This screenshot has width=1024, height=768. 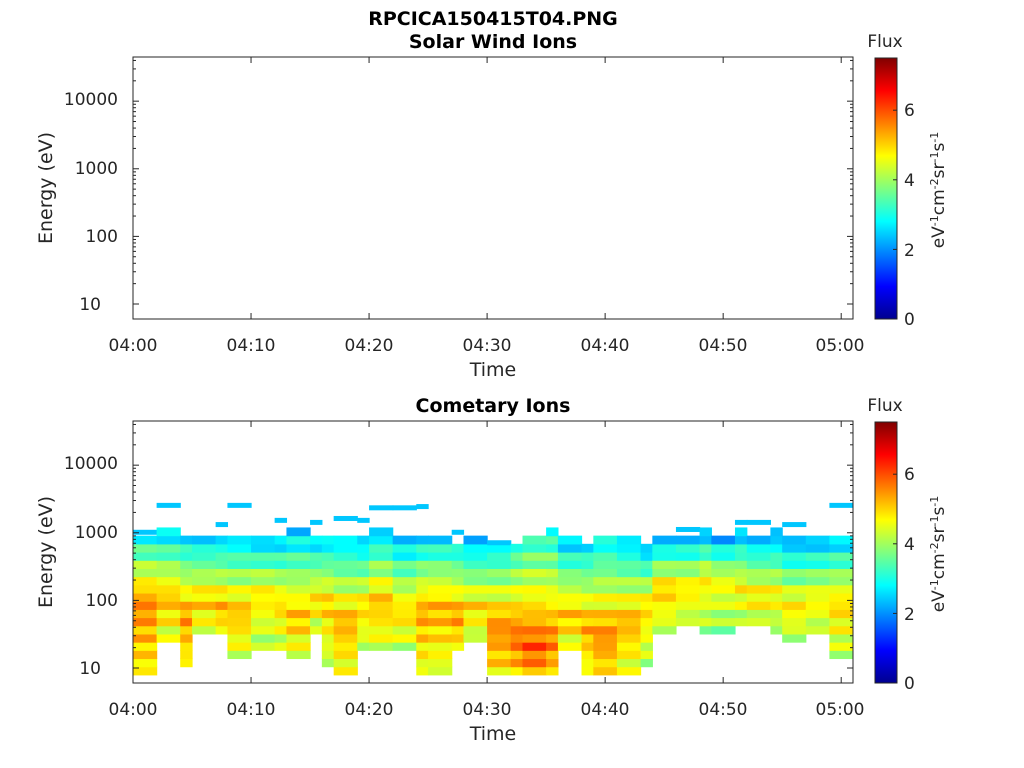 What do you see at coordinates (909, 320) in the screenshot?
I see `colorbar-tick-label: 0` at bounding box center [909, 320].